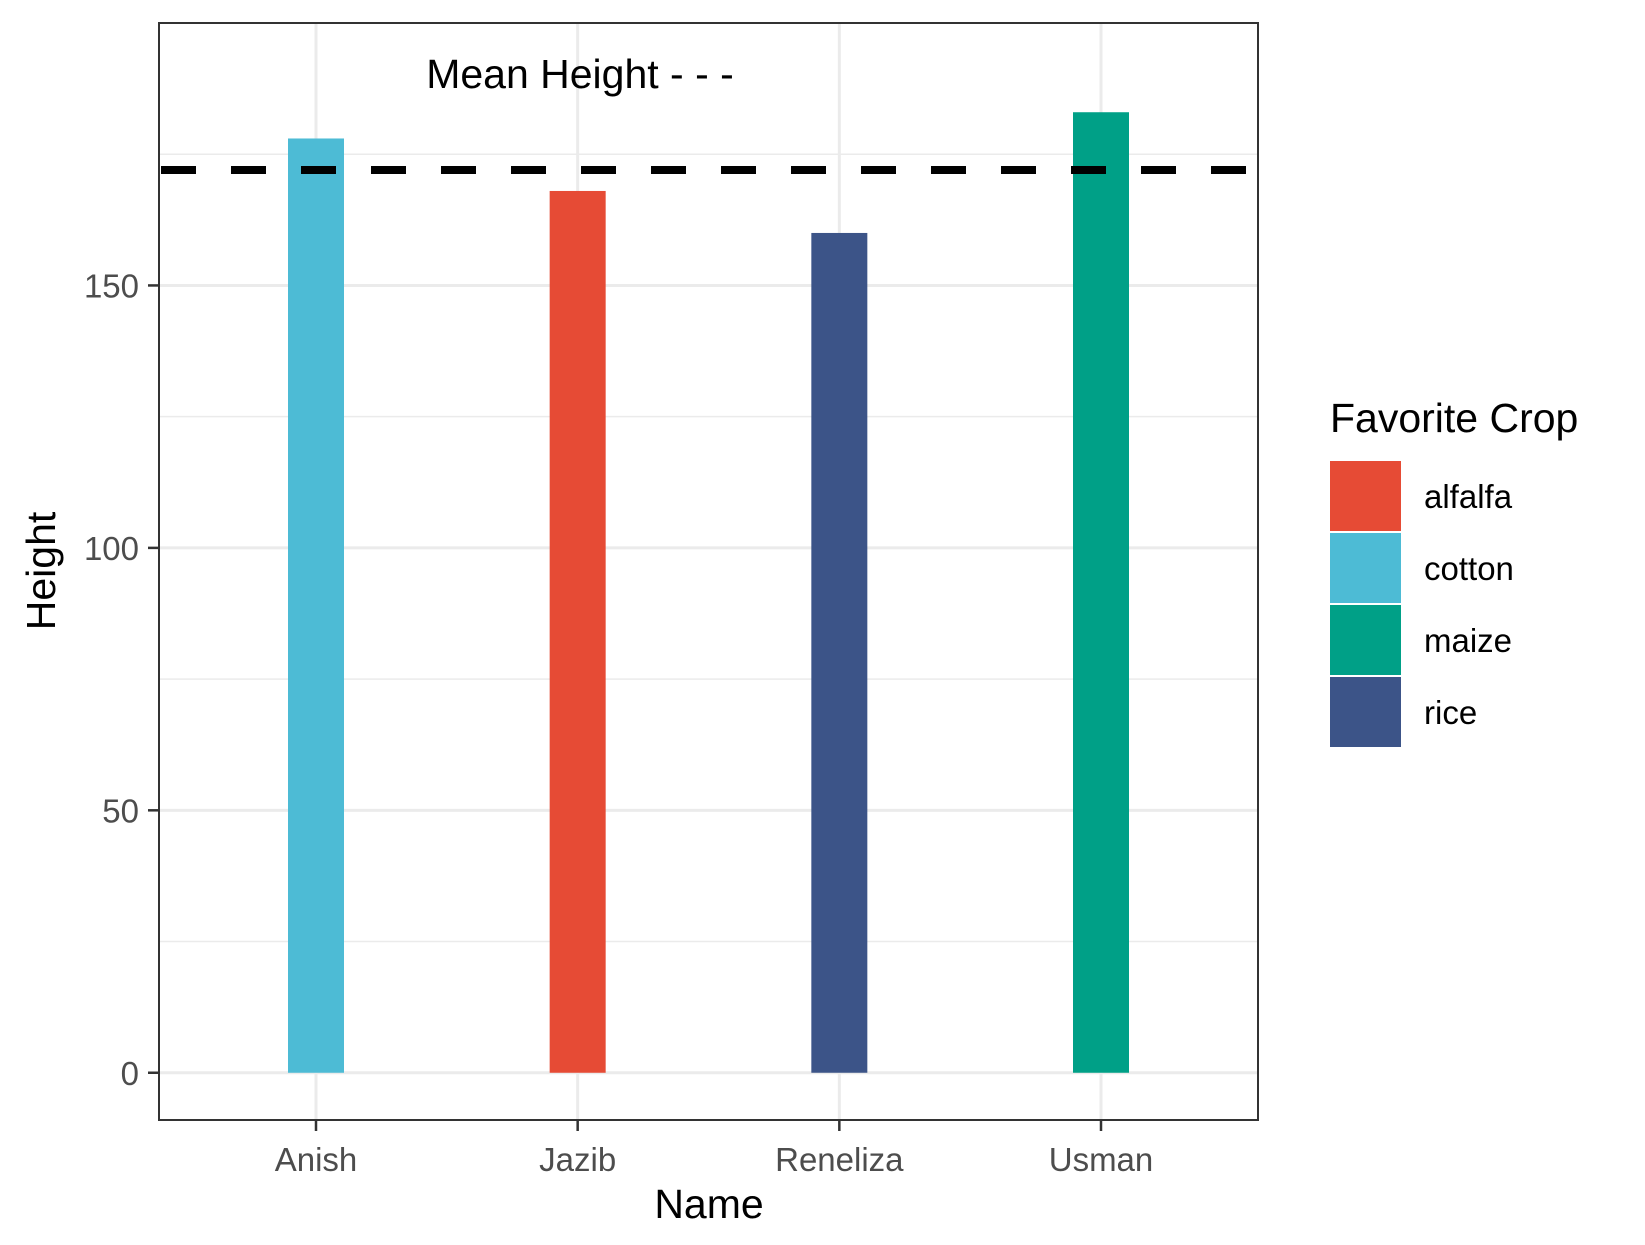  Describe the element at coordinates (120, 810) in the screenshot. I see `y-tick-label: 50` at that location.